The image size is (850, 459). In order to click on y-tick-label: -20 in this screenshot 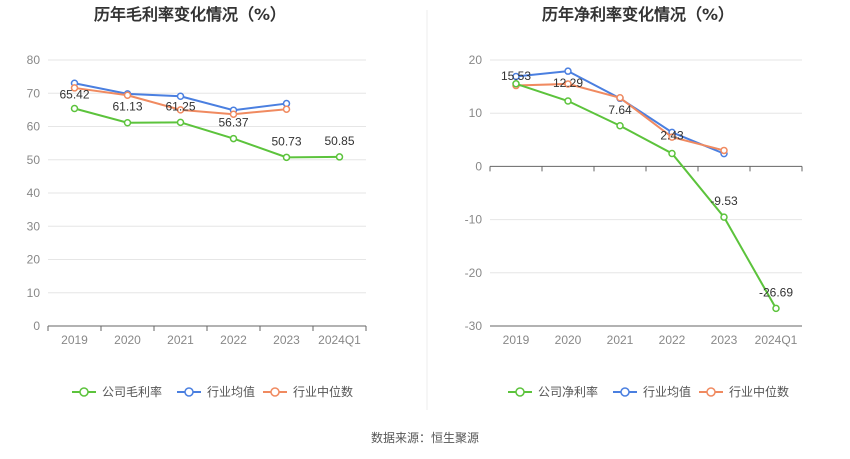, I will do `click(474, 273)`.